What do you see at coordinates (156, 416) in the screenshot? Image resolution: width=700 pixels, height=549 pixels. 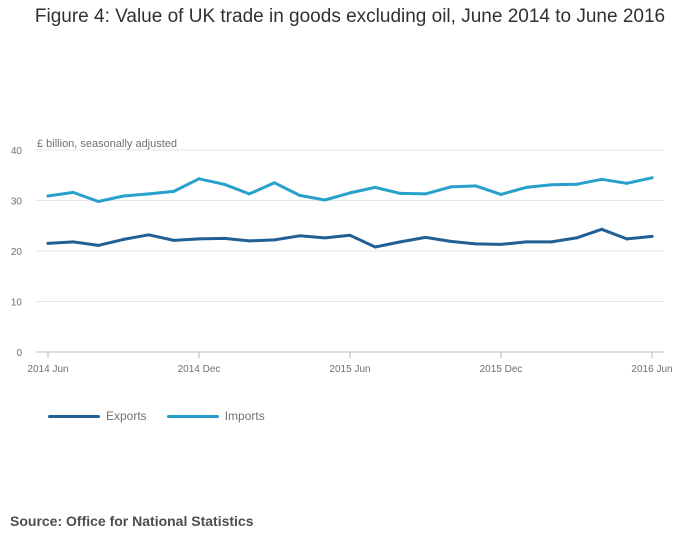 I see `chart-legend: Exports Imports` at bounding box center [156, 416].